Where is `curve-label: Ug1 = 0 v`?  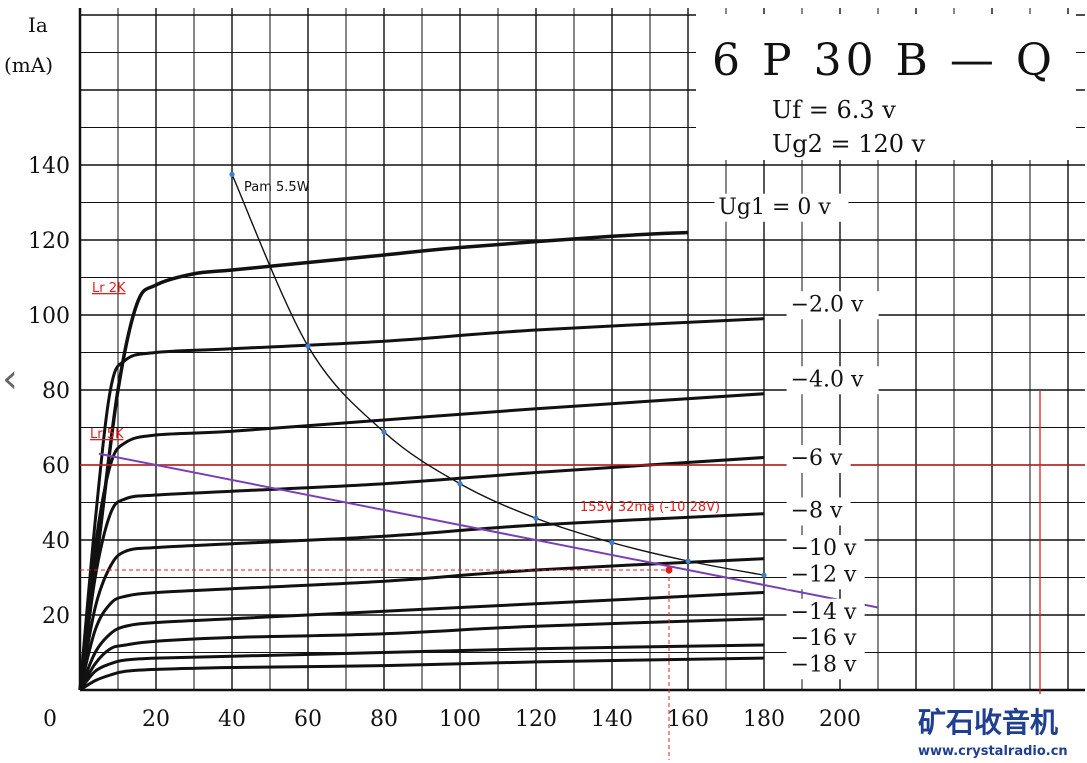
curve-label: Ug1 = 0 v is located at coordinates (774, 207).